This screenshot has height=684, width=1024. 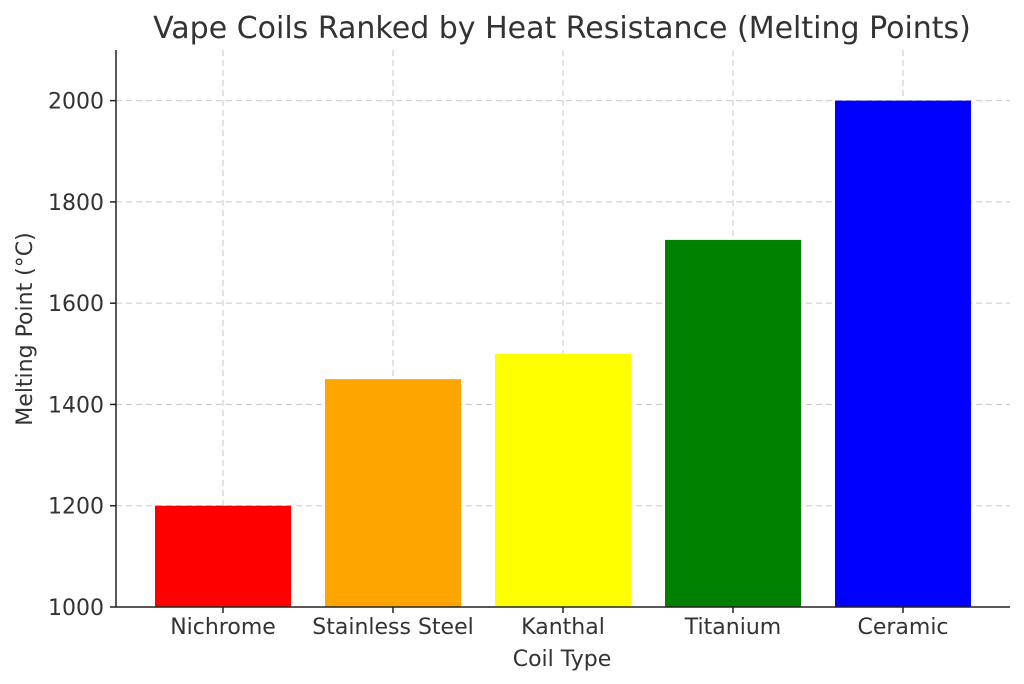 I want to click on y-axis-label: Melting Point (°C), so click(x=25, y=328).